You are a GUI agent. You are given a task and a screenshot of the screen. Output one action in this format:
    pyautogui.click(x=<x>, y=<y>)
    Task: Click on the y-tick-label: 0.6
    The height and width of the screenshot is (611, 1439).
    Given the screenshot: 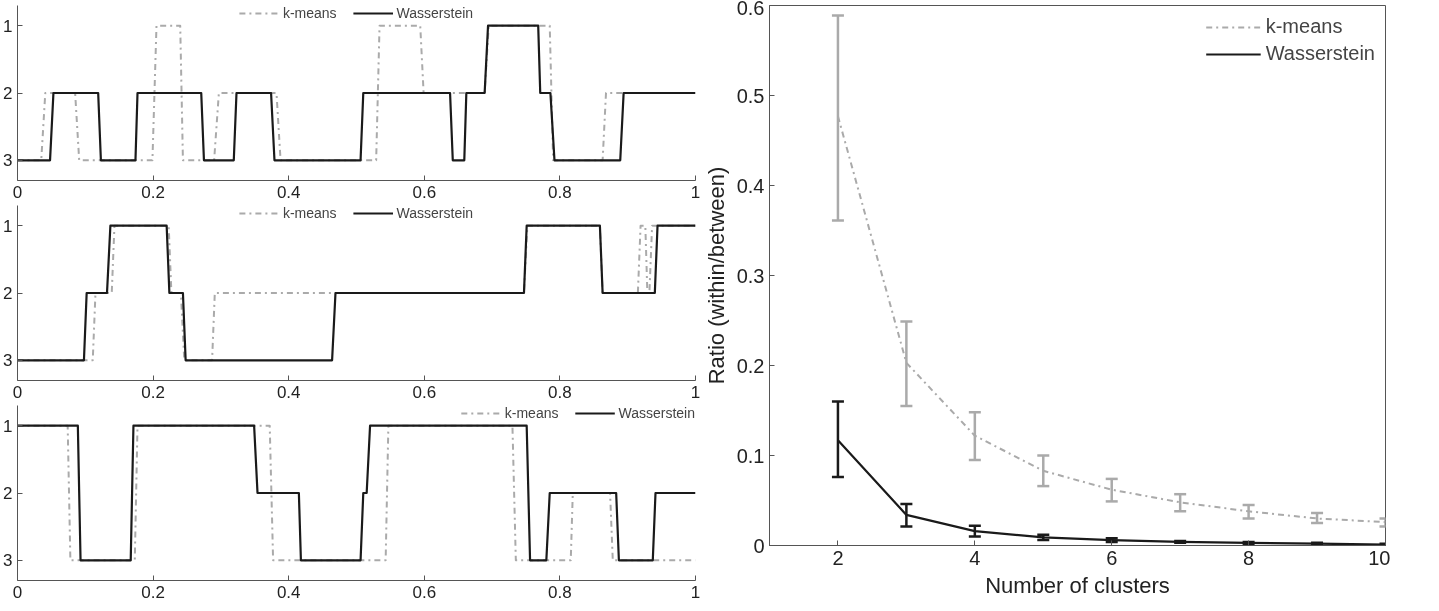 What is the action you would take?
    pyautogui.click(x=750, y=9)
    